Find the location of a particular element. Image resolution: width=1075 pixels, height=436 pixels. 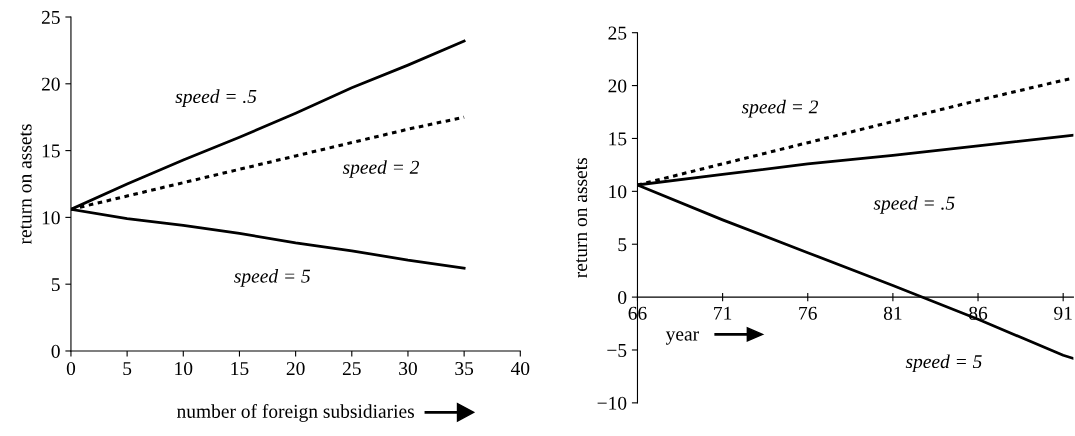

x-tick-label: 91 is located at coordinates (1063, 313).